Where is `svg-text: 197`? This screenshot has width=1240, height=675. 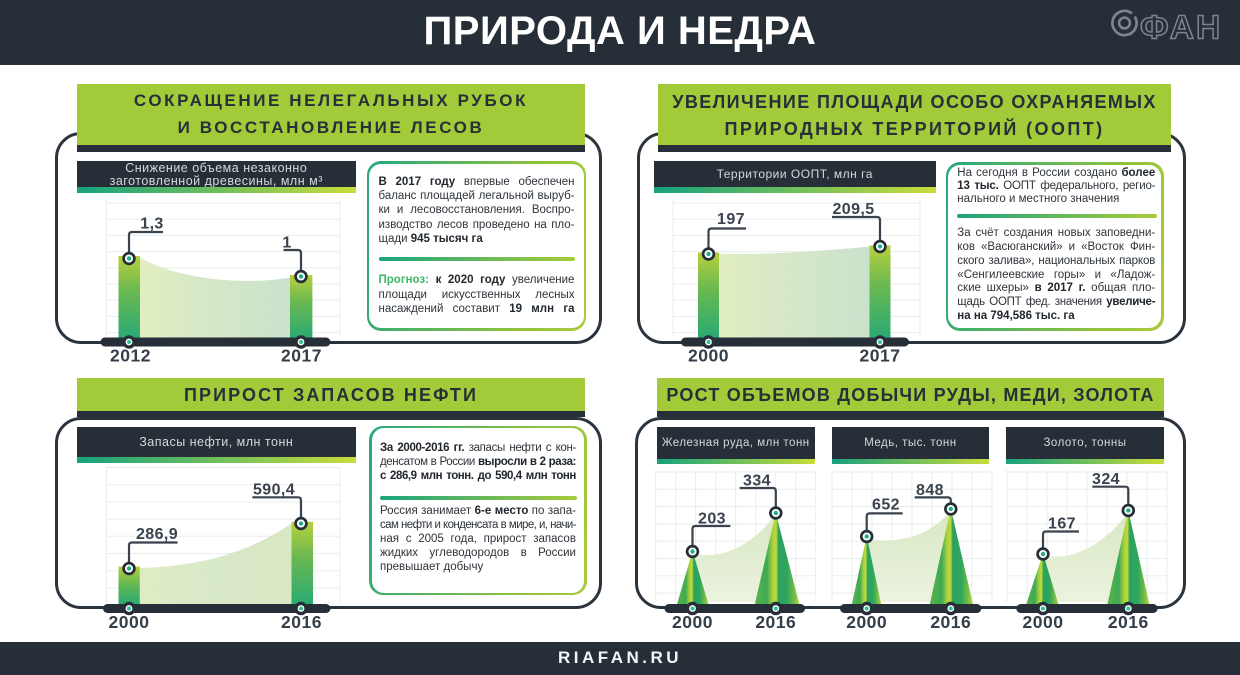
svg-text: 197 is located at coordinates (731, 219).